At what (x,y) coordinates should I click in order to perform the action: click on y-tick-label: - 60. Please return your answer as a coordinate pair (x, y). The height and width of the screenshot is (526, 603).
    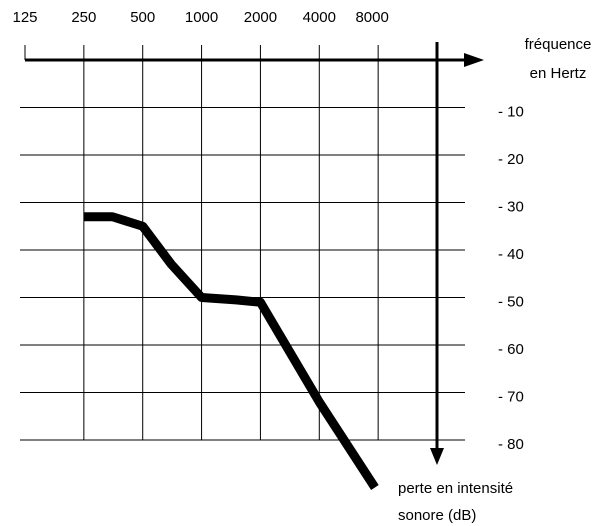
    Looking at the image, I should click on (511, 349).